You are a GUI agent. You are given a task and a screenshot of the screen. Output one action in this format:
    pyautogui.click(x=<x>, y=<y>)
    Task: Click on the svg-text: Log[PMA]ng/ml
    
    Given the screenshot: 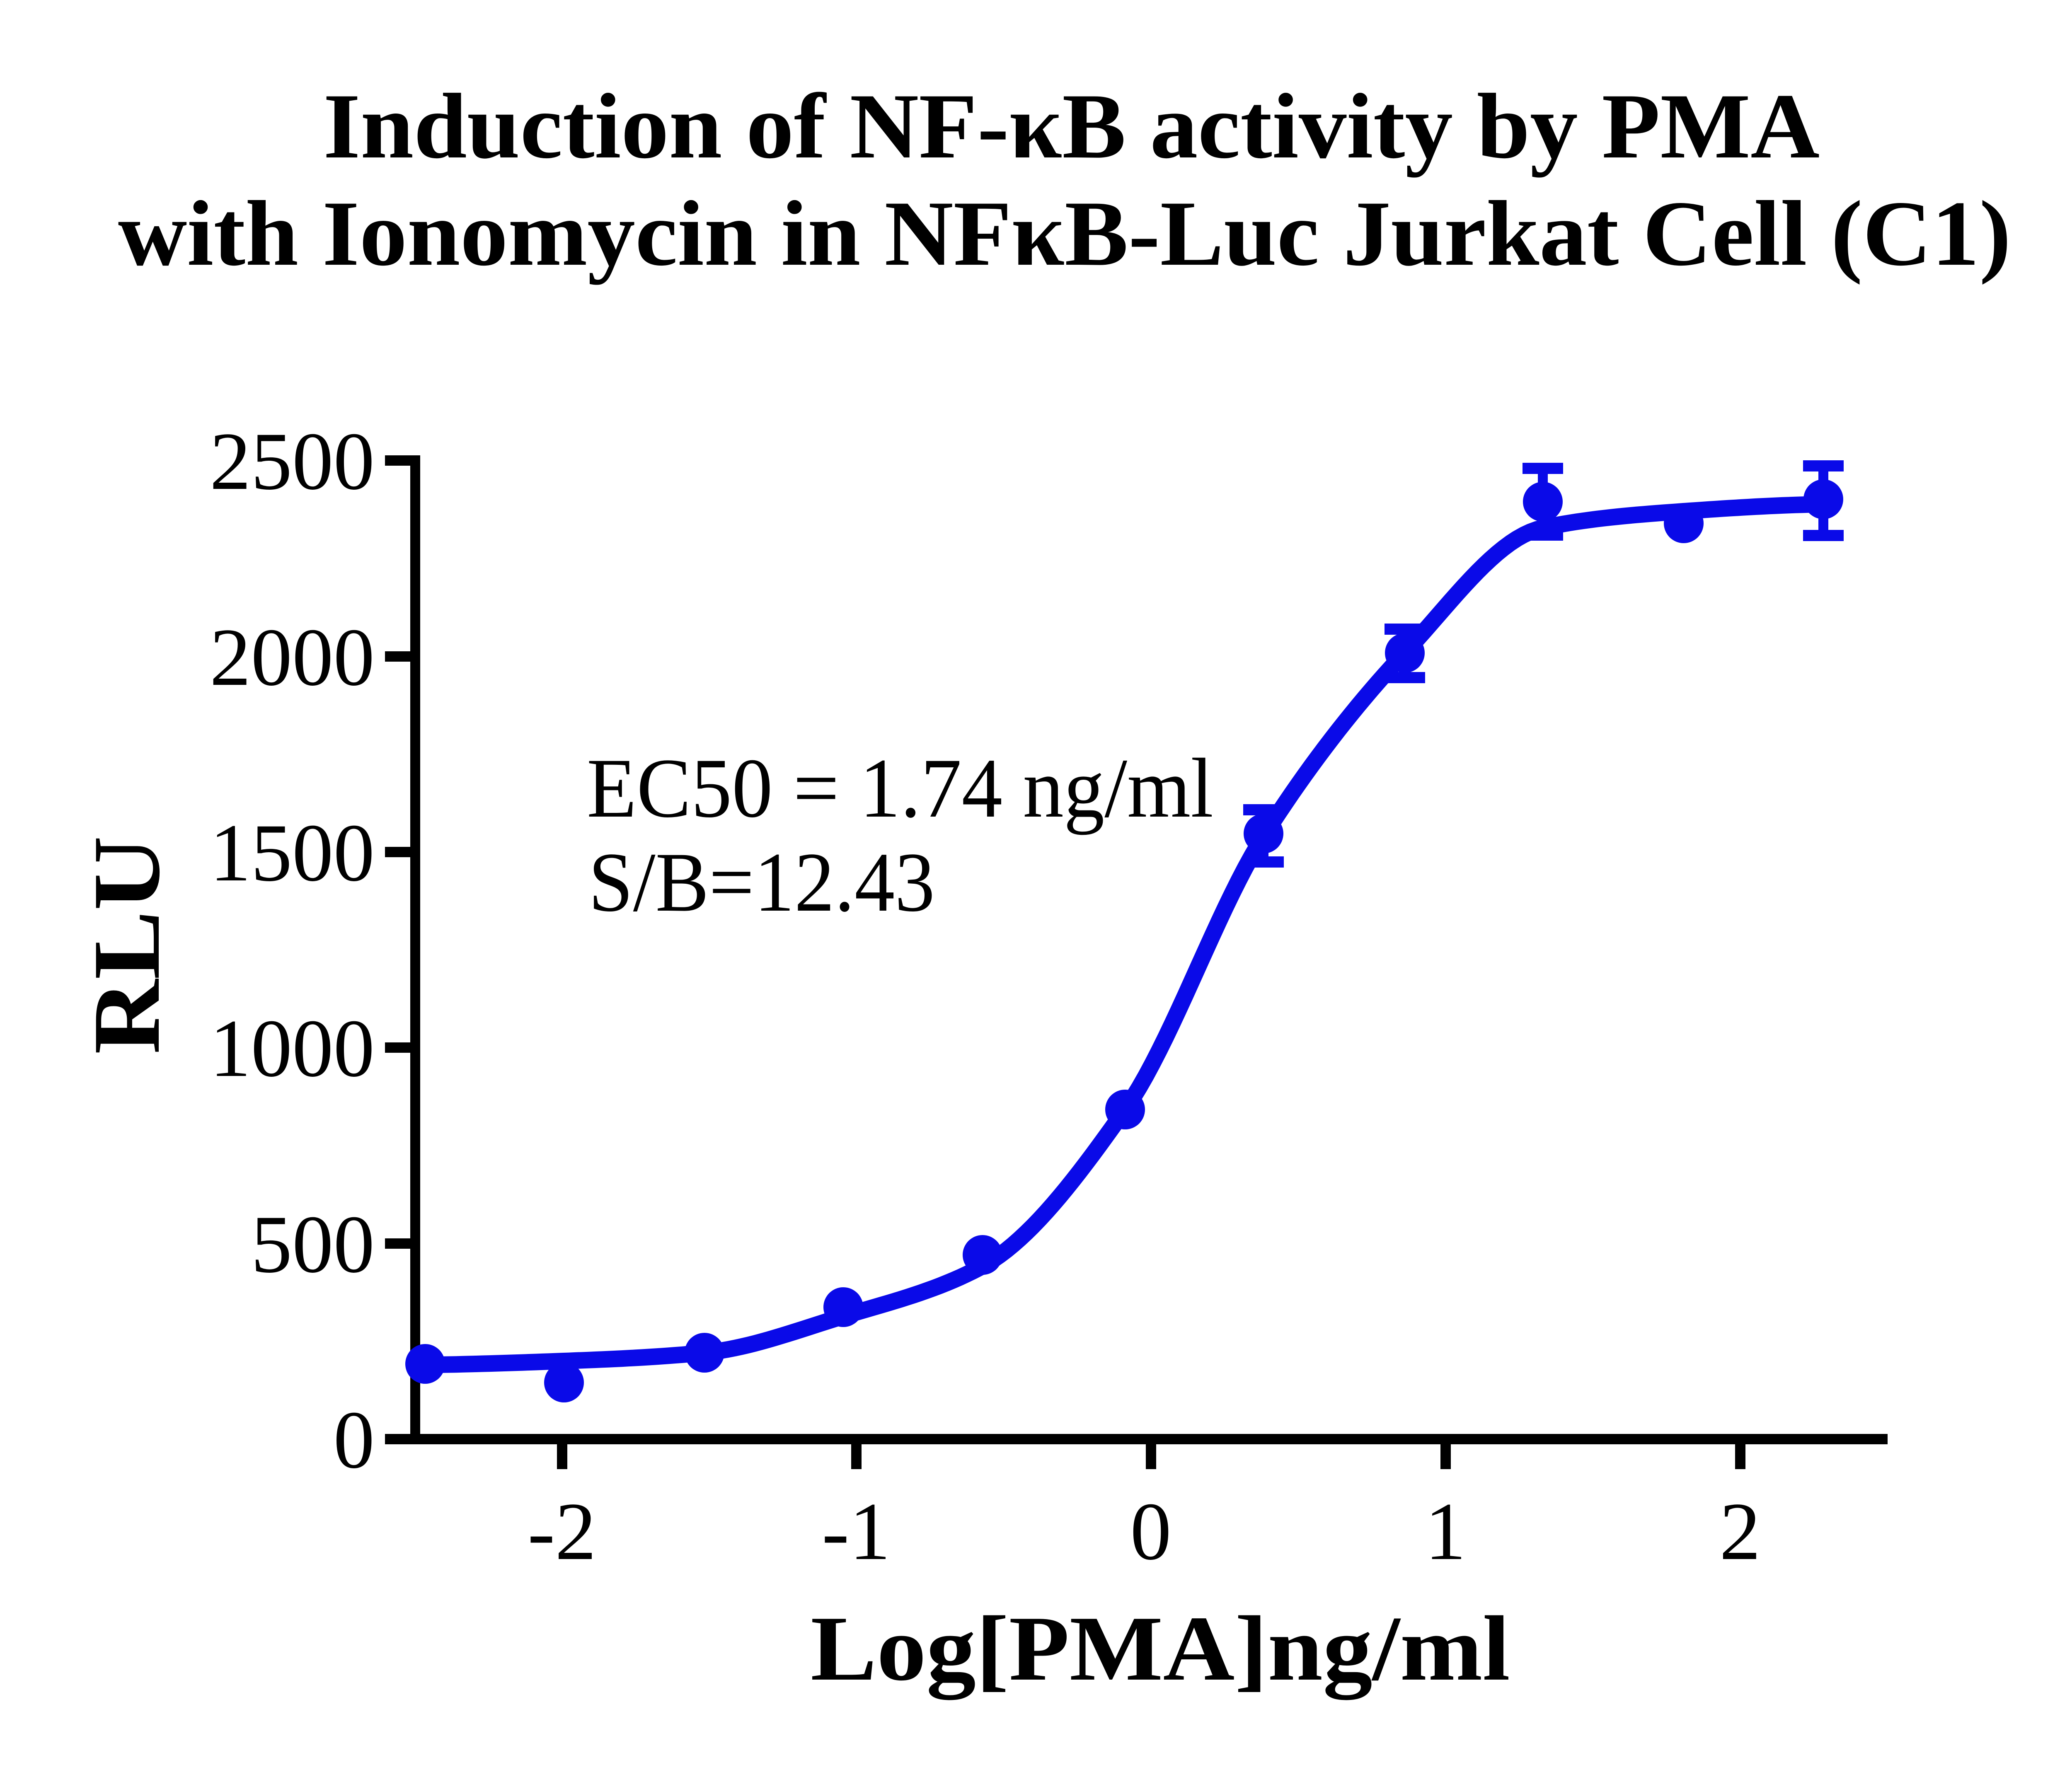 What is the action you would take?
    pyautogui.click(x=1160, y=1648)
    